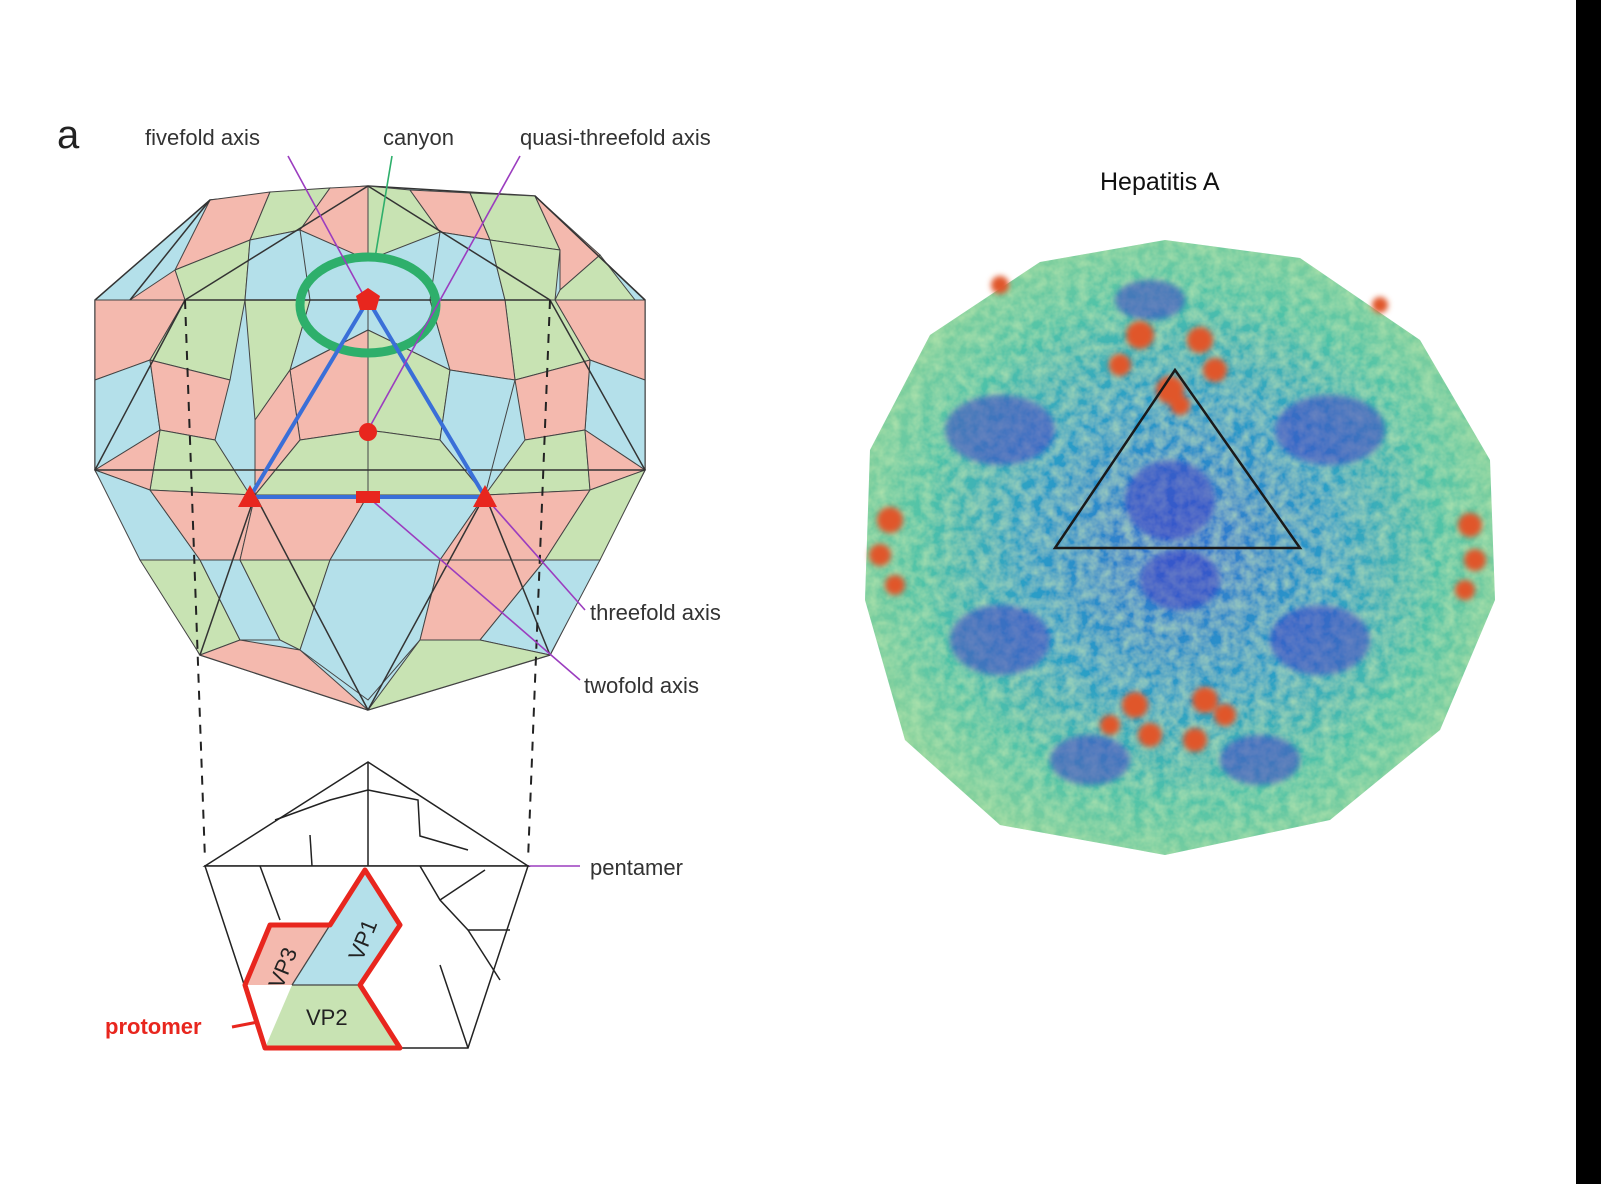 The height and width of the screenshot is (1189, 1601). I want to click on quasi-threefold-axis-marker, so click(368, 432).